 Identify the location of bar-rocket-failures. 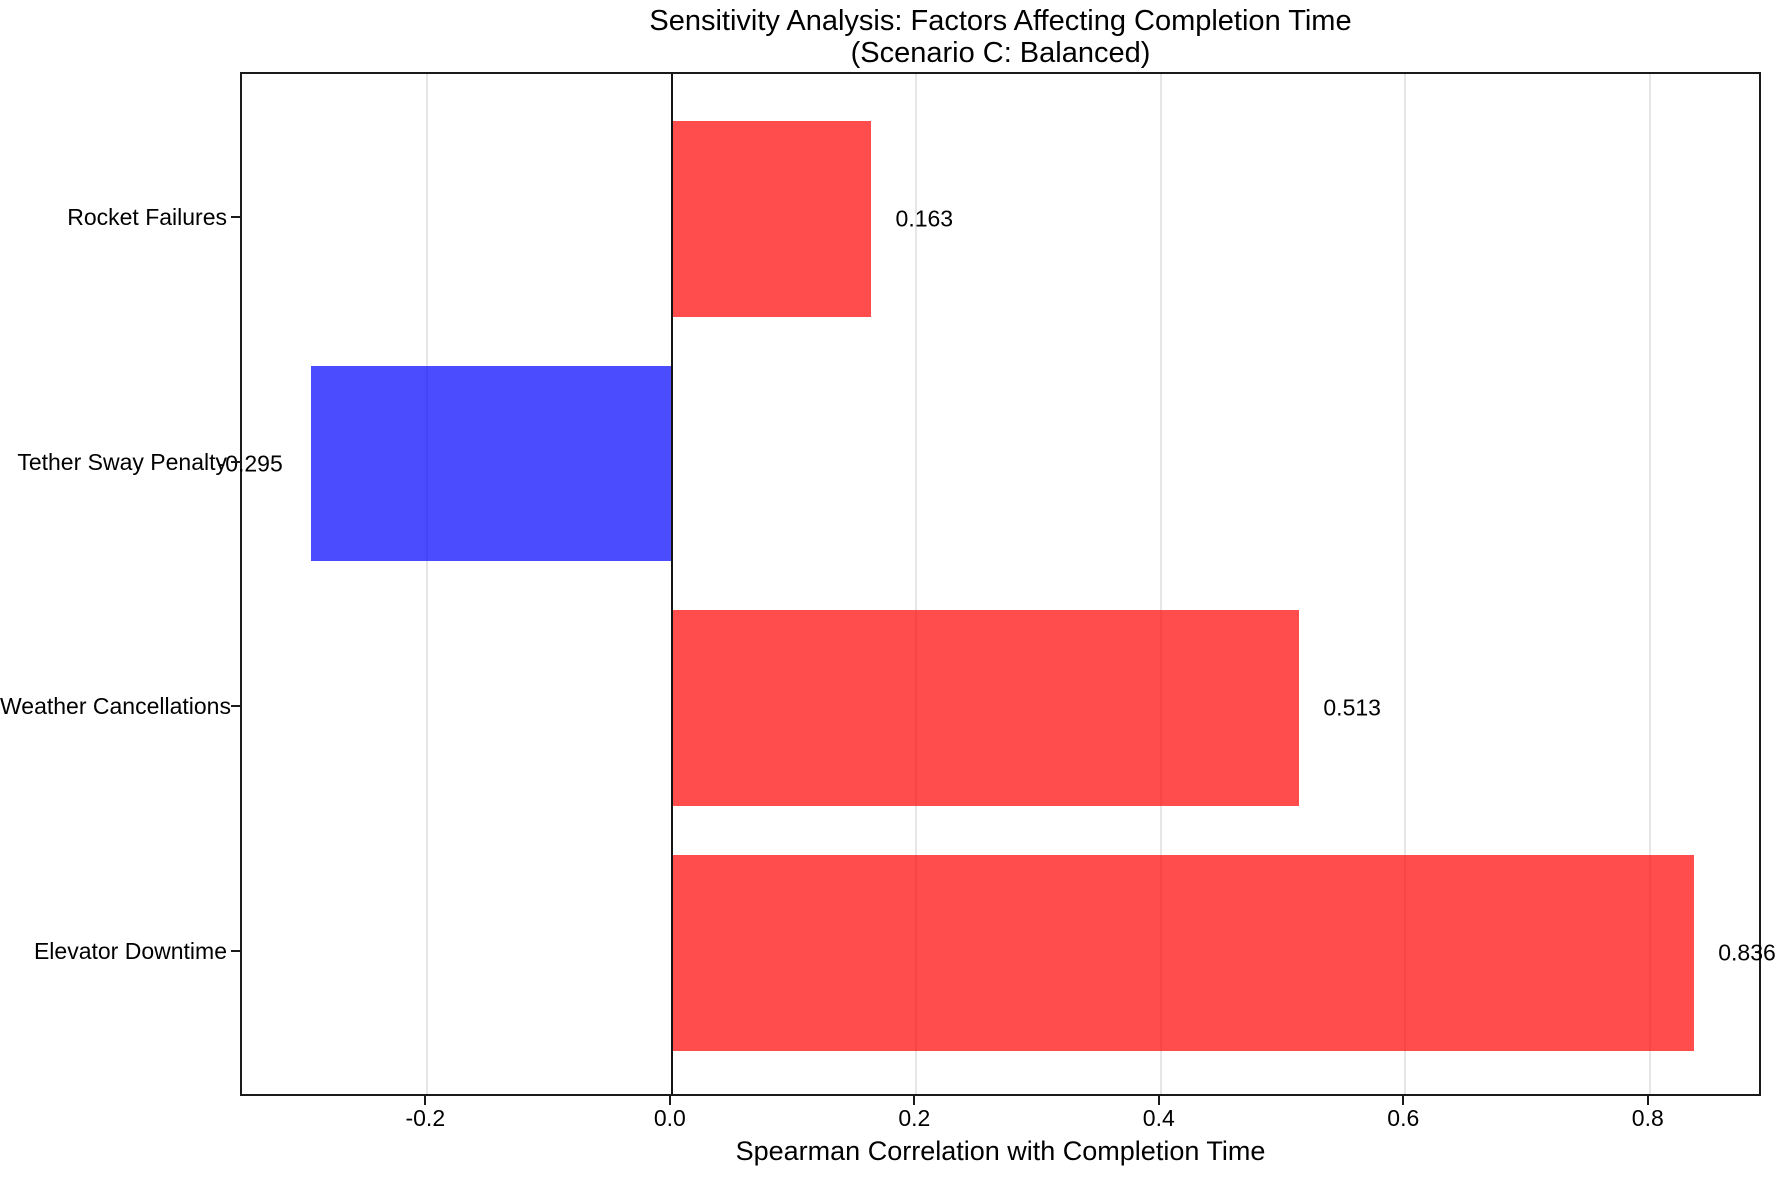
(771, 218).